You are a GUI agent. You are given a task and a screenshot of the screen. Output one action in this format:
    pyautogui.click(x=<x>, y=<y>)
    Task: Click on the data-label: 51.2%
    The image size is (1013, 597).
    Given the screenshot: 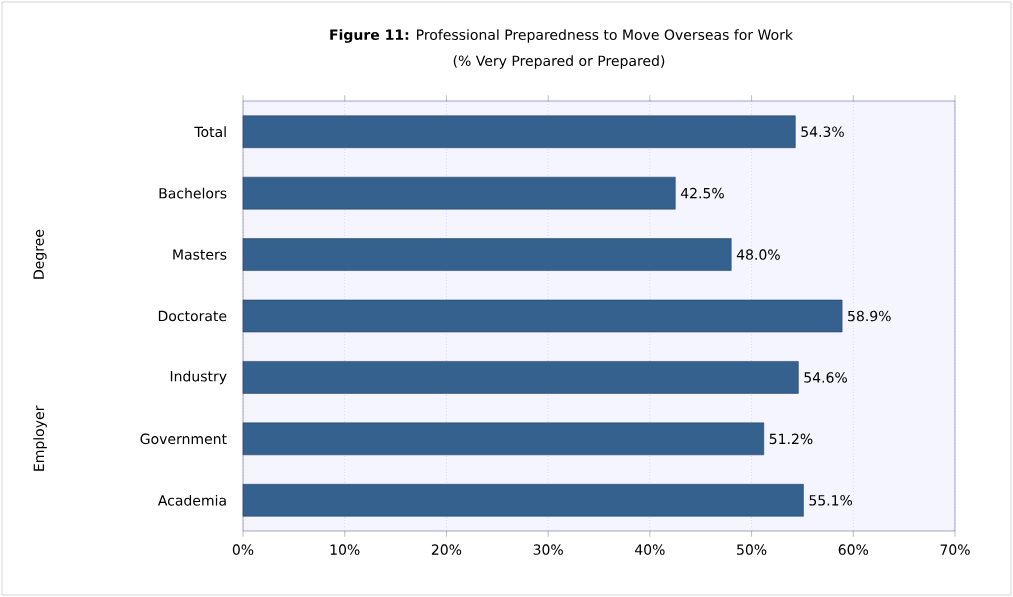 What is the action you would take?
    pyautogui.click(x=791, y=439)
    